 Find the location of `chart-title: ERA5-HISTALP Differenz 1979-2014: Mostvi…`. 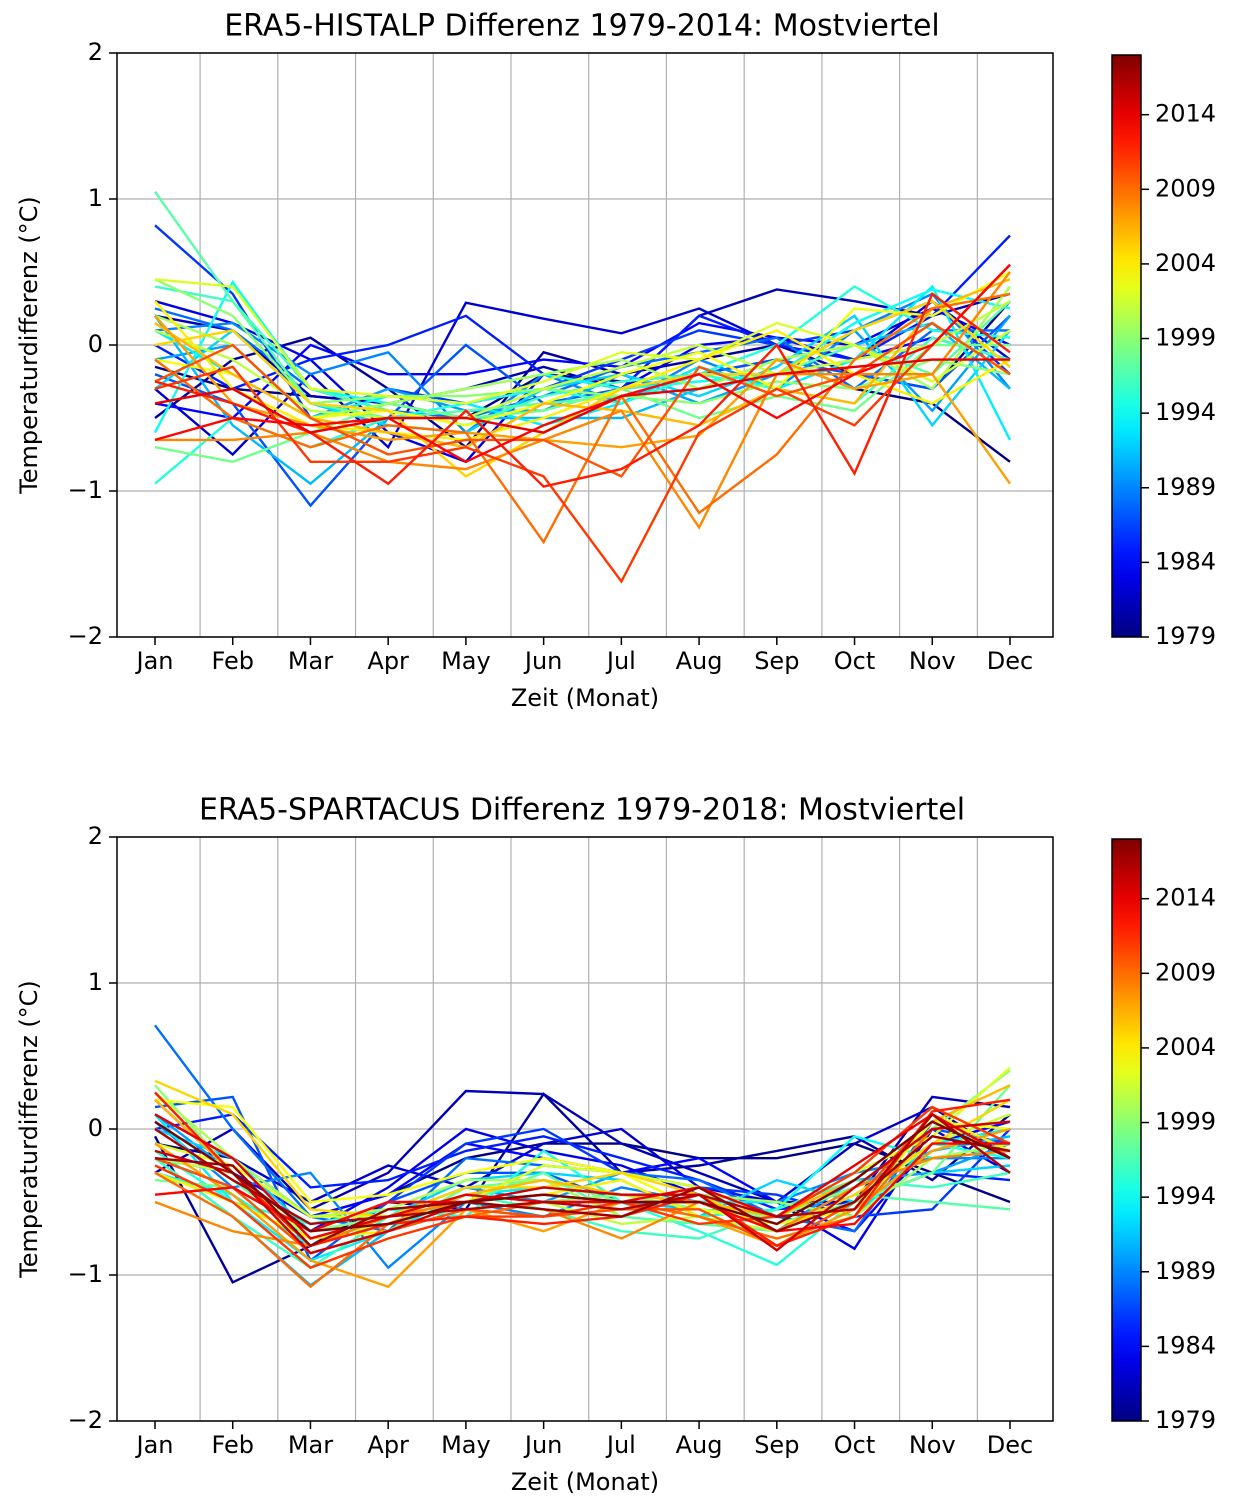

chart-title: ERA5-HISTALP Differenz 1979-2014: Mostvi… is located at coordinates (582, 26).